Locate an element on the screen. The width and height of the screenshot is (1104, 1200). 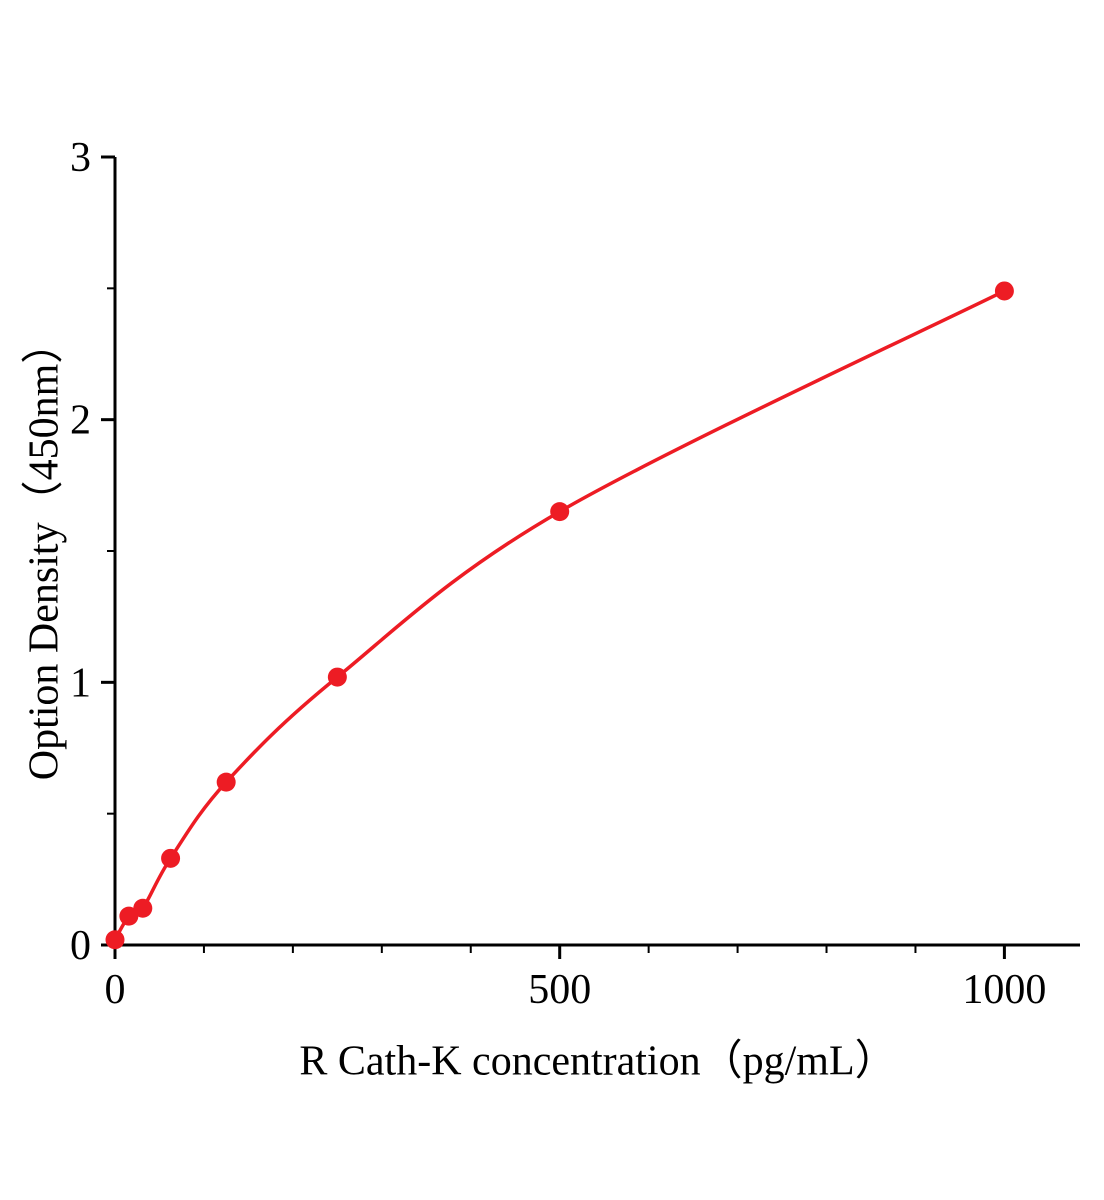
x-tick-label: 0 is located at coordinates (115, 990).